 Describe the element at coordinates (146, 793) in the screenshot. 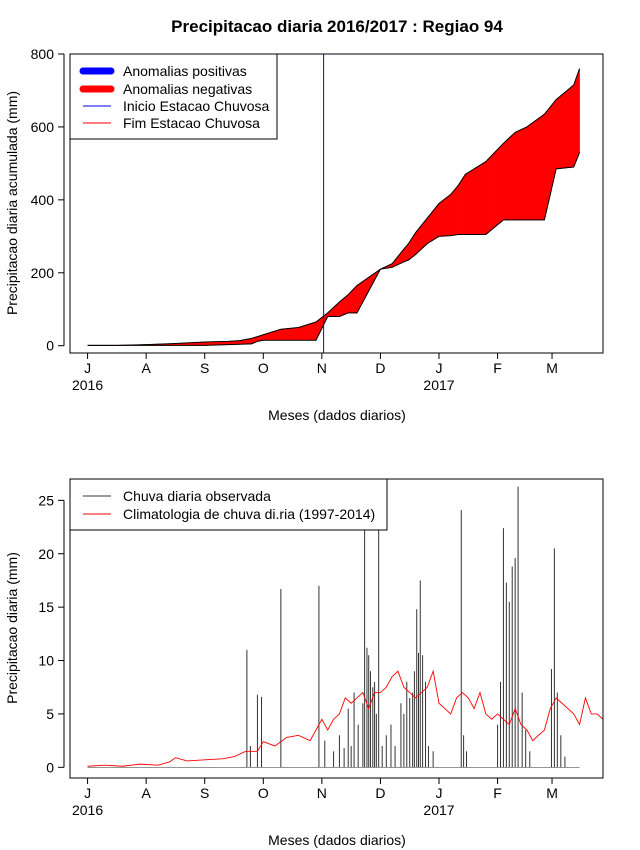

I see `bottom-month-label: A` at that location.